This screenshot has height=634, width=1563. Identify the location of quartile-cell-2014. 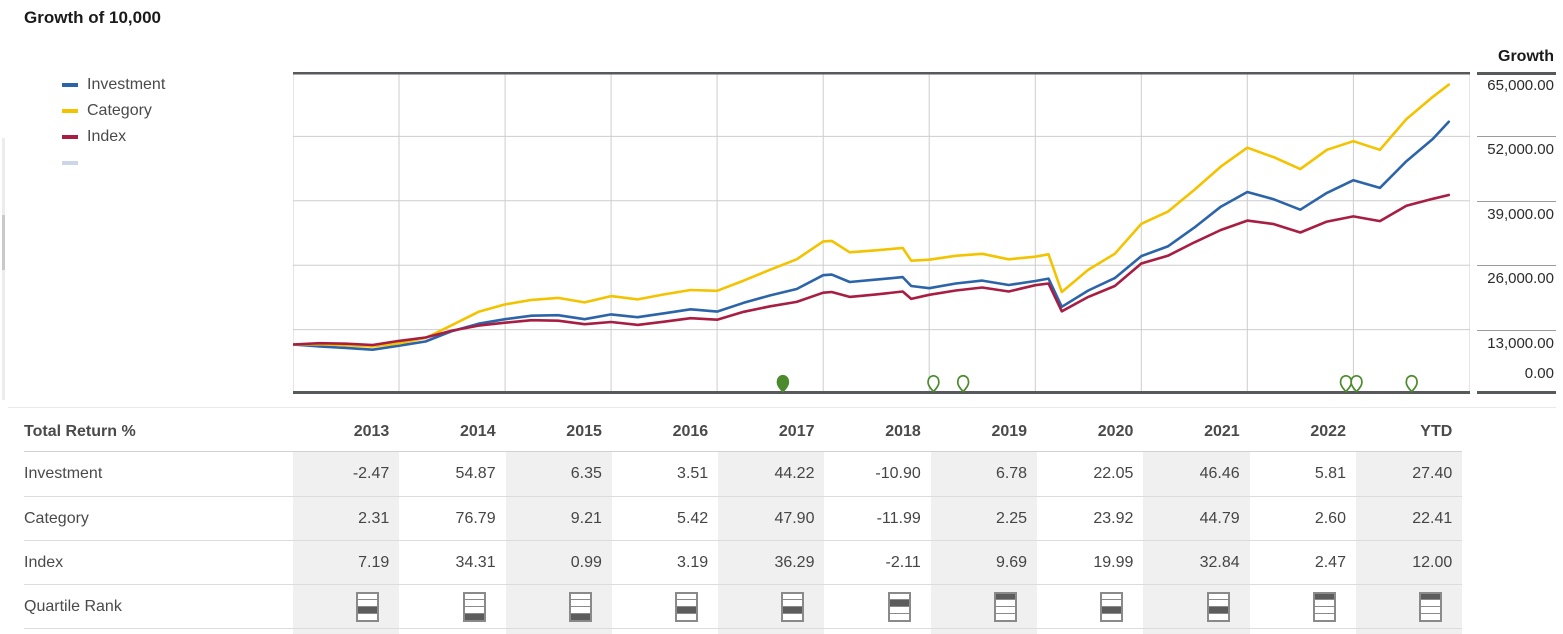
(452, 607).